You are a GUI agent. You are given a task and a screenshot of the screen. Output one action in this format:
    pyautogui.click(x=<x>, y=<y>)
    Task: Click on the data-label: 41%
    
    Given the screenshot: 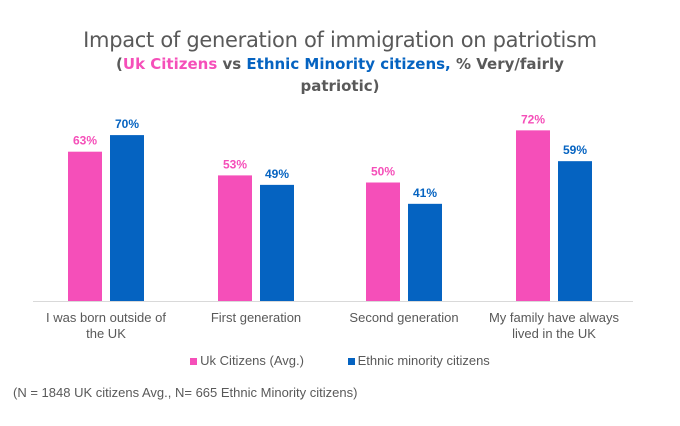 What is the action you would take?
    pyautogui.click(x=425, y=193)
    